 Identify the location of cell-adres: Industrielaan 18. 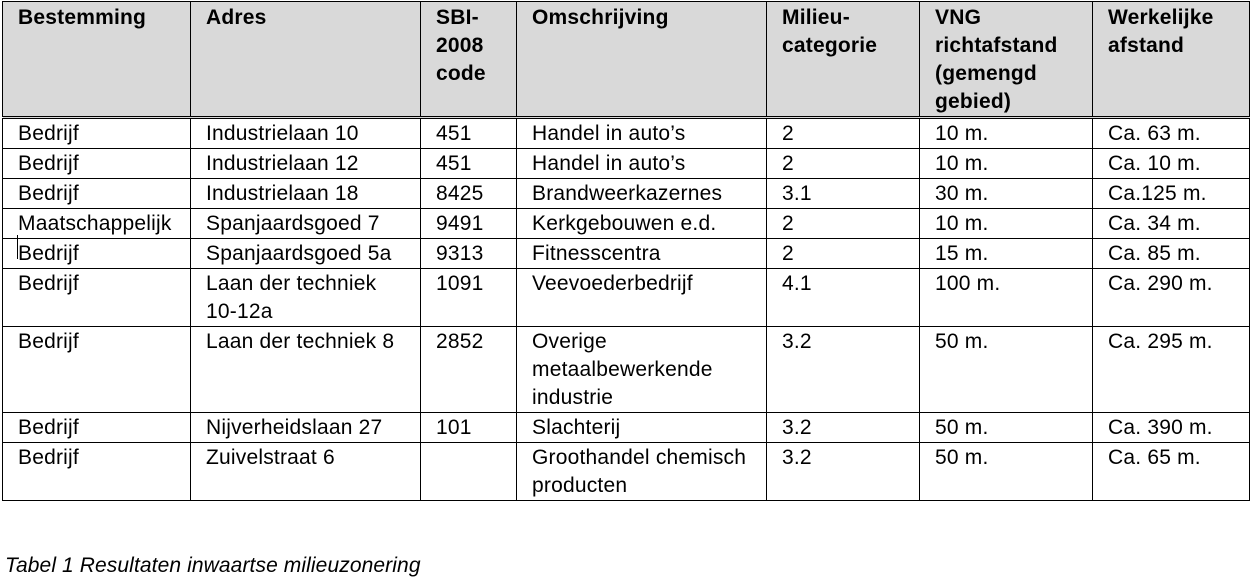
(305, 193).